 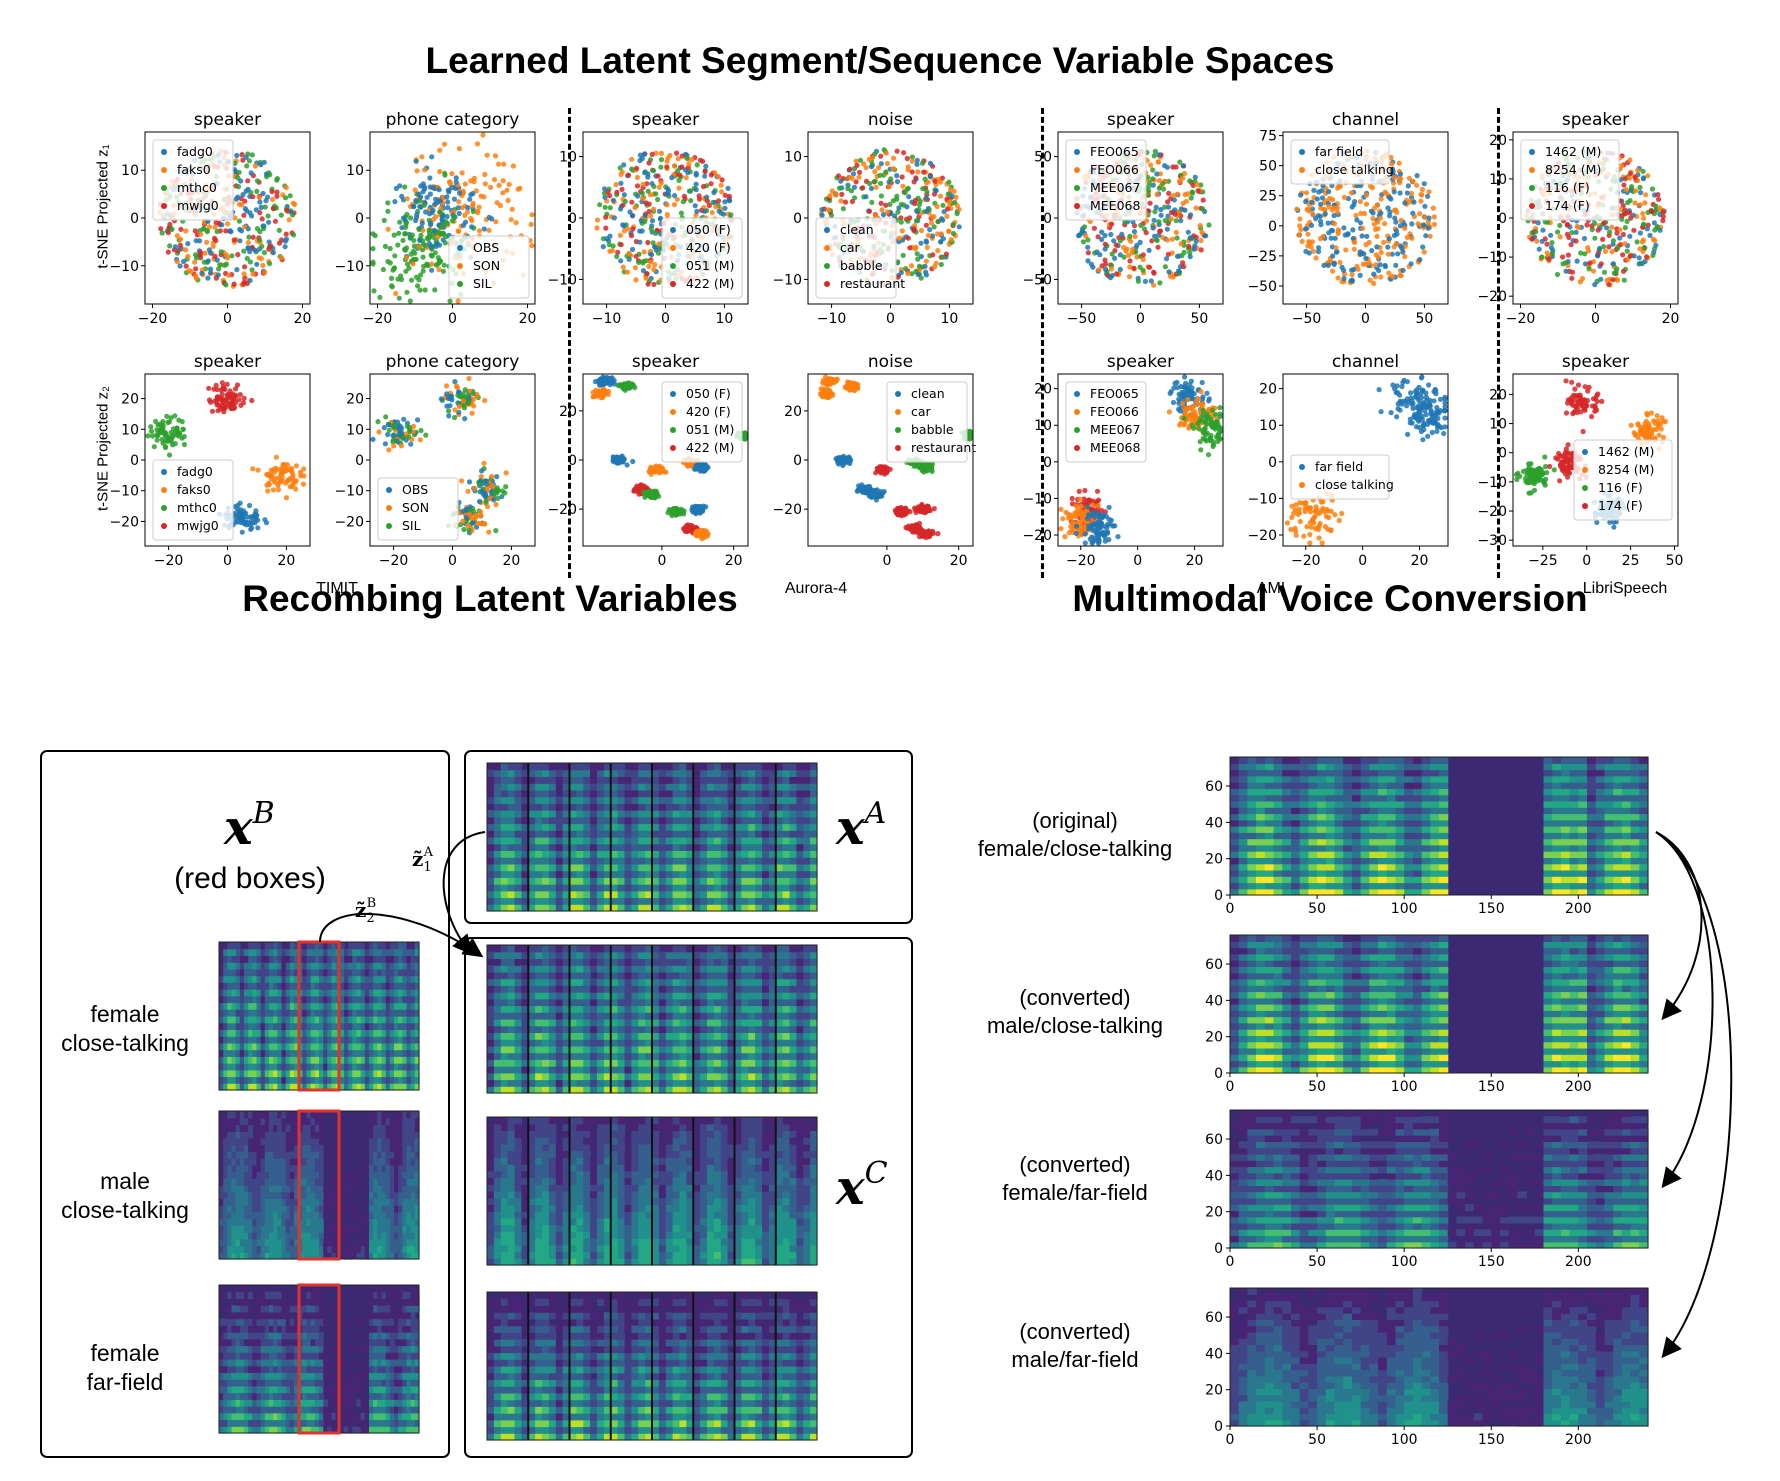 I want to click on y-tick-label: 50, so click(x=1043, y=158).